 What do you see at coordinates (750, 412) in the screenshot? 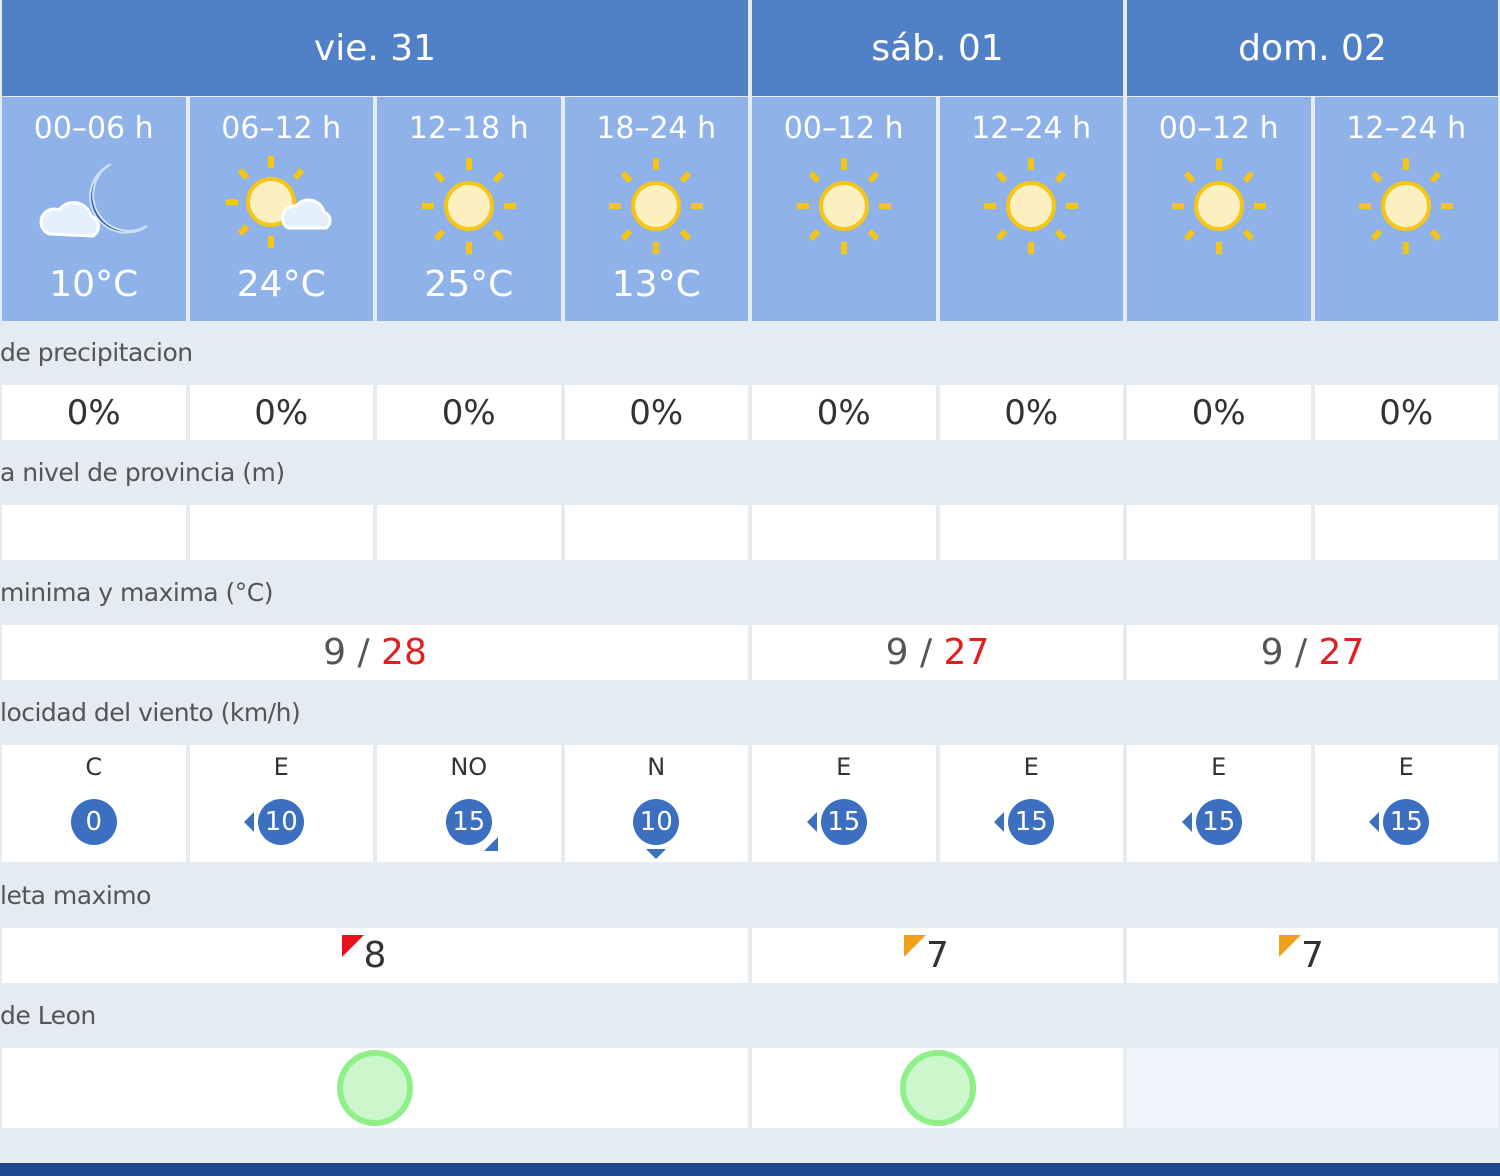
I see `precip-row: 0% 0% 0% 0% 0% 0% 0% 0%` at bounding box center [750, 412].